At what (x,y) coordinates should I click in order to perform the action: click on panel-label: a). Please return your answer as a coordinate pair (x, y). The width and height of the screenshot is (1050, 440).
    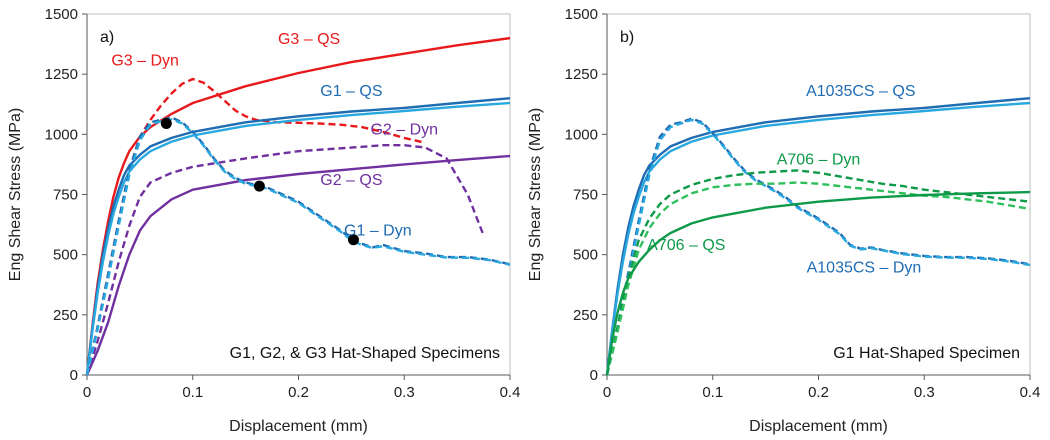
    Looking at the image, I should click on (107, 37).